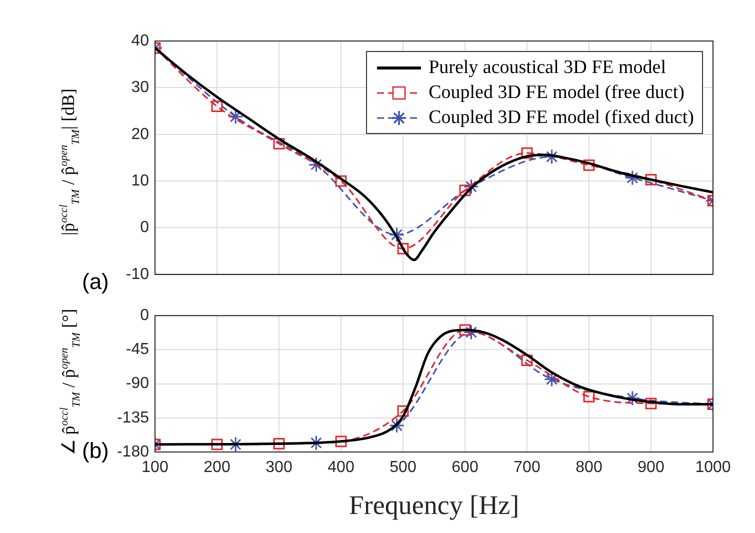  What do you see at coordinates (589, 467) in the screenshot?
I see `x-tick-label: 800` at bounding box center [589, 467].